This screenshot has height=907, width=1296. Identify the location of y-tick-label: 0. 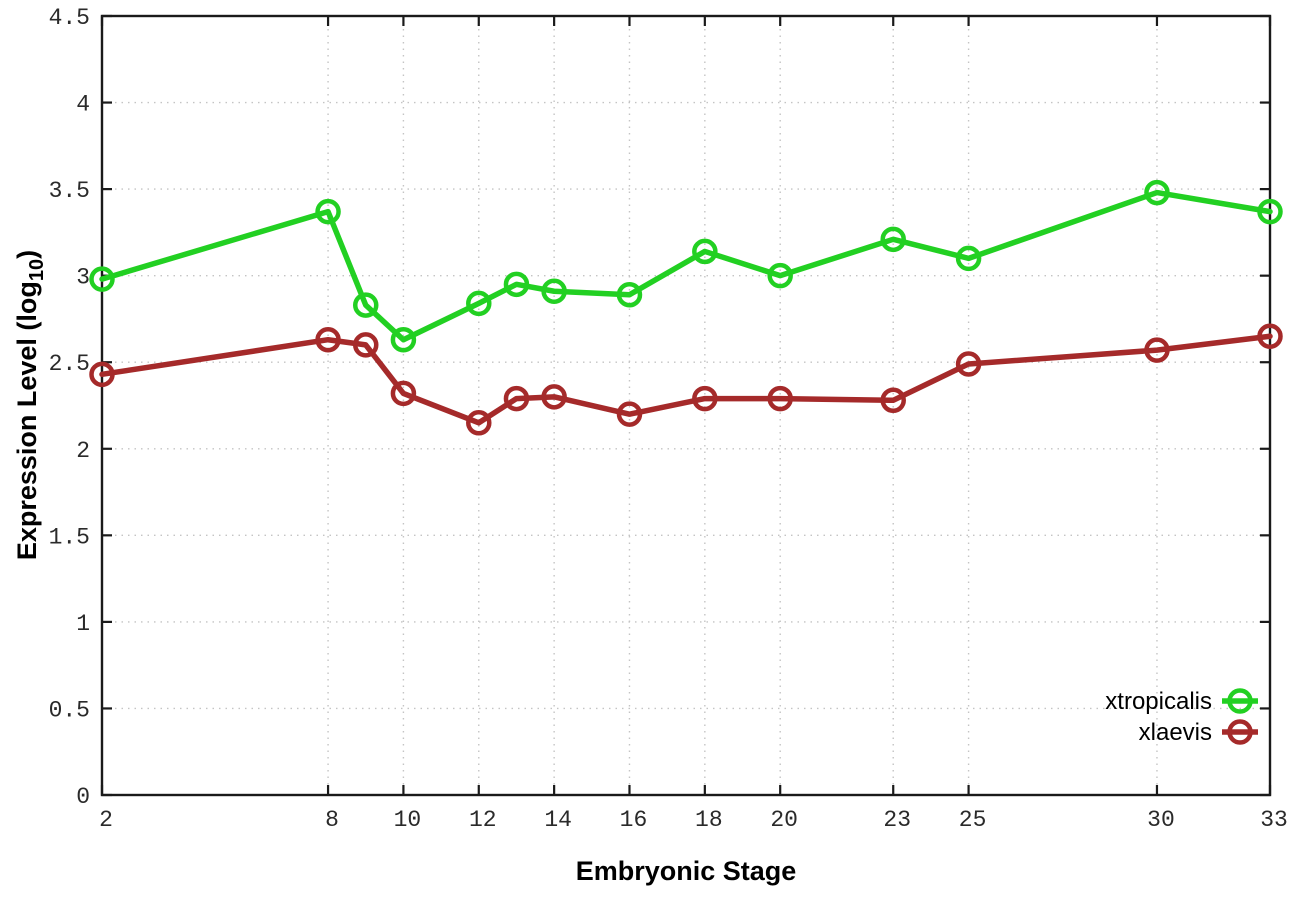
(83, 797).